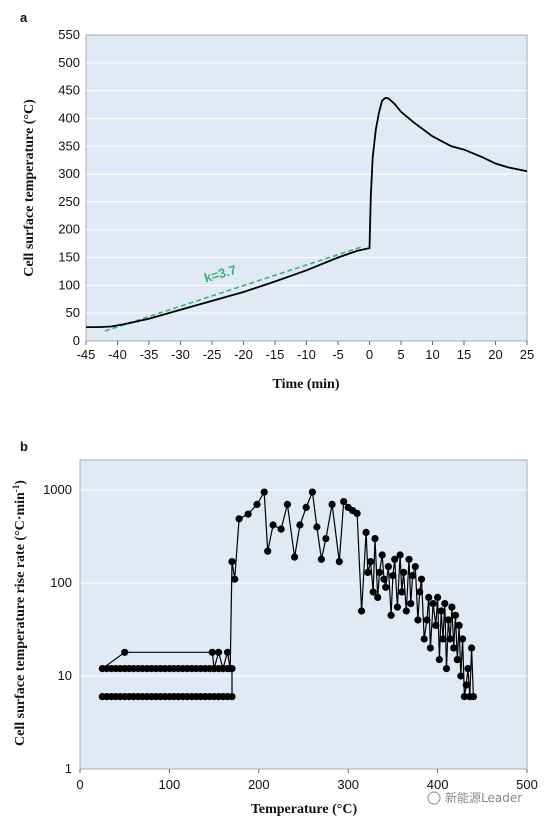  What do you see at coordinates (304, 809) in the screenshot?
I see `panel-b-x-axis-title: Temperature (°C)` at bounding box center [304, 809].